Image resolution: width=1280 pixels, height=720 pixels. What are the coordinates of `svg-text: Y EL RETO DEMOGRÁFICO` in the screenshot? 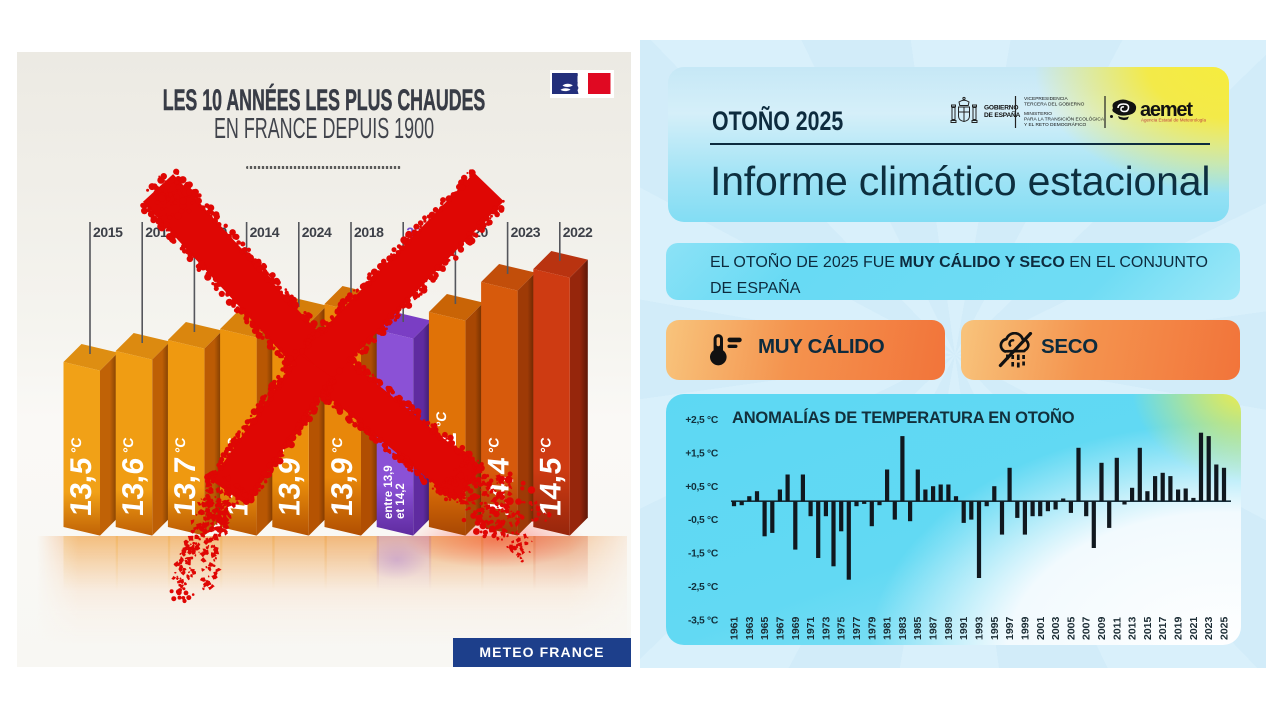 It's located at (1055, 124).